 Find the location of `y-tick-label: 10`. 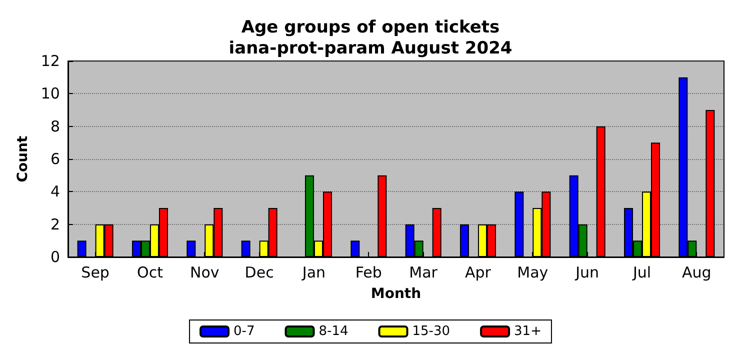

y-tick-label: 10 is located at coordinates (50, 93).